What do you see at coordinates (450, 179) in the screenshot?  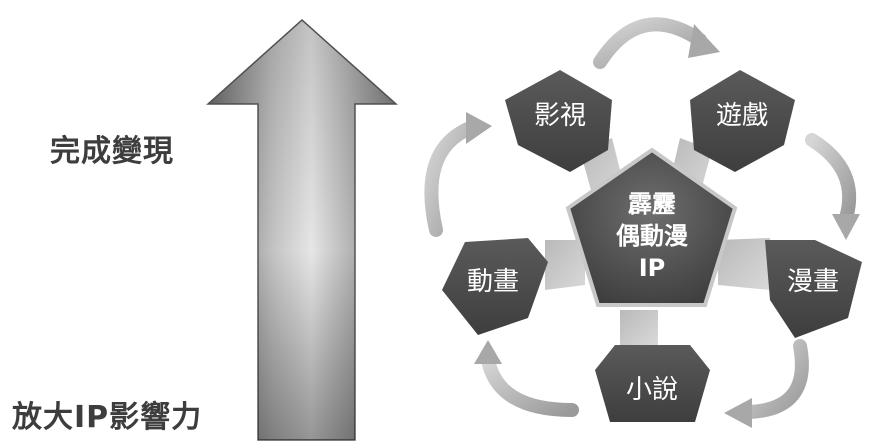 I see `curve-arrow-left` at bounding box center [450, 179].